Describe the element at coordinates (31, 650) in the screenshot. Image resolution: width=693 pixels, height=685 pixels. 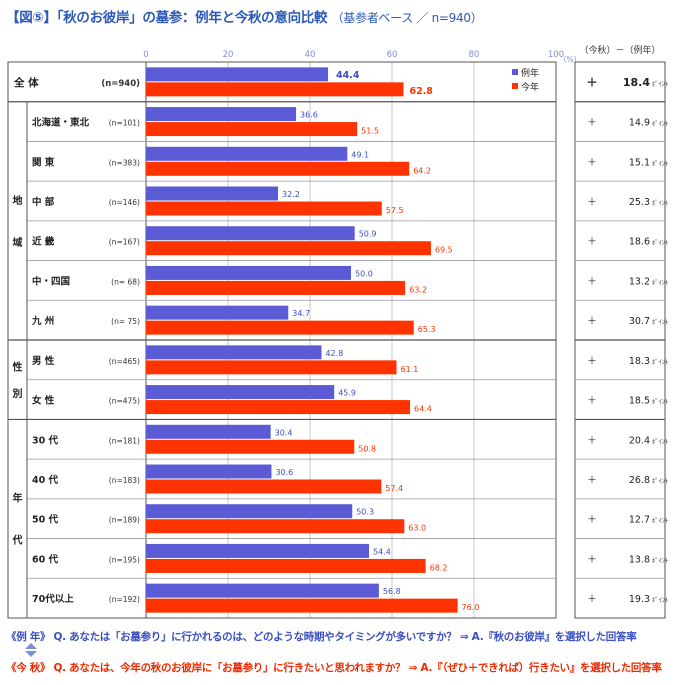
I see `up-down-arrow-icon` at that location.